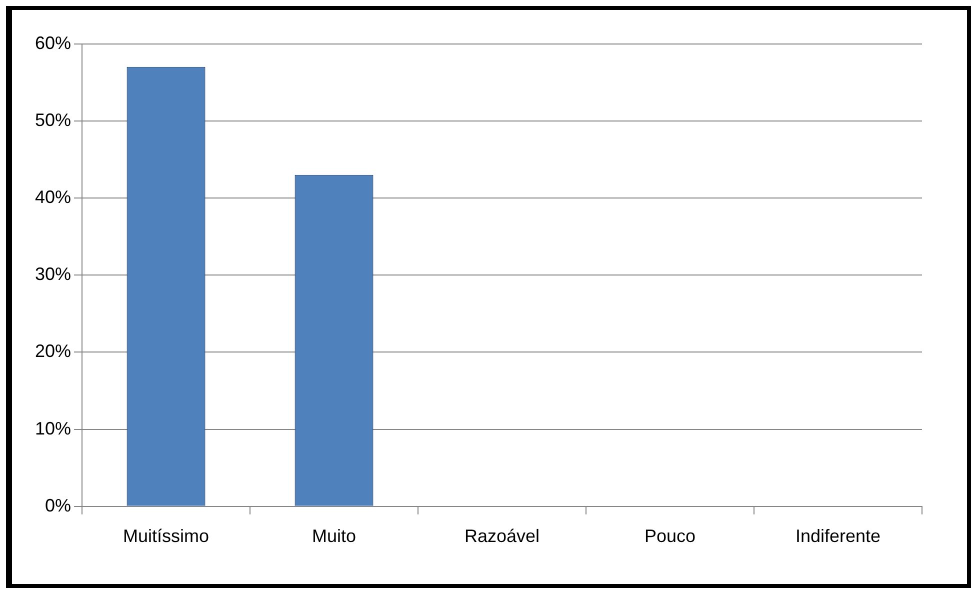 This screenshot has width=973, height=592. Describe the element at coordinates (502, 536) in the screenshot. I see `x-tick-label: Razoável` at that location.